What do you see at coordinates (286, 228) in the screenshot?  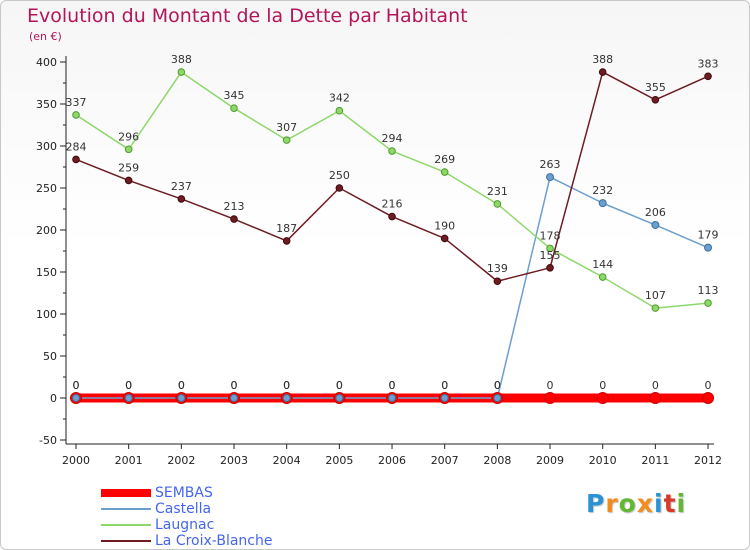 I see `la-croix-blanche-data-label: 187` at bounding box center [286, 228].